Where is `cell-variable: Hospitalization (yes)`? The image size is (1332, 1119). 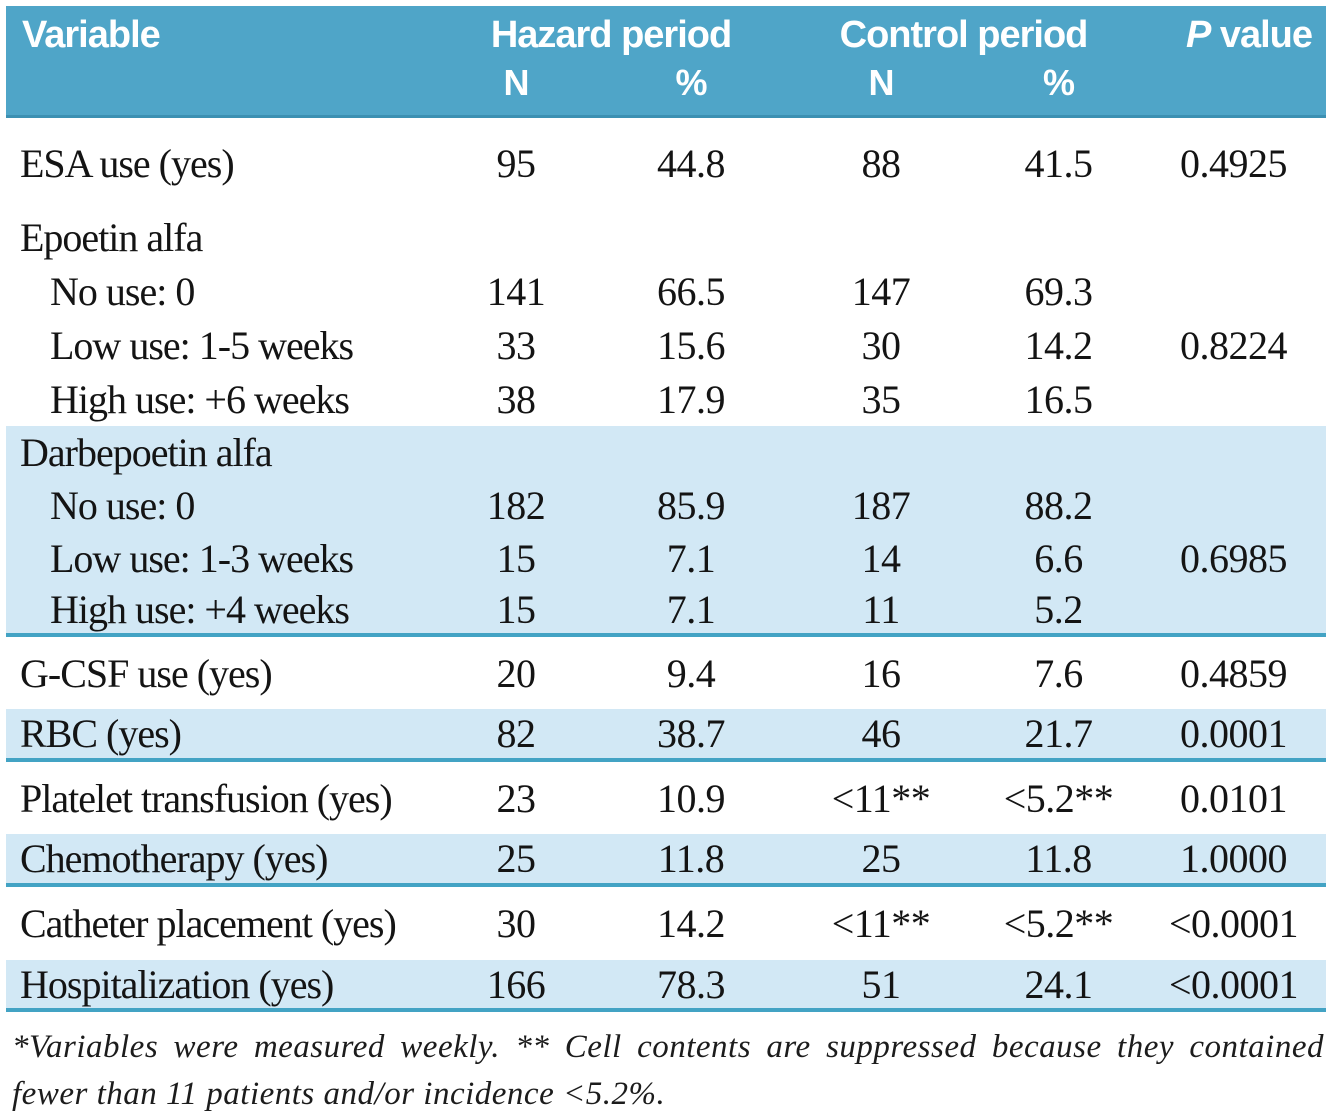 cell-variable: Hospitalization (yes) is located at coordinates (177, 984).